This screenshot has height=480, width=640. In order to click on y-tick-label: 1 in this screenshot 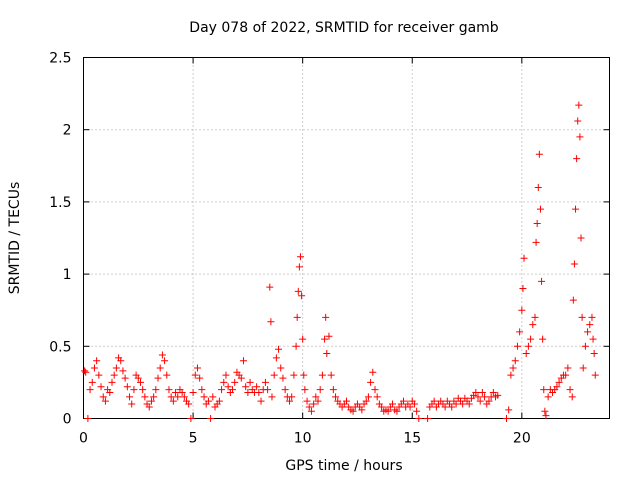, I will do `click(67, 275)`.